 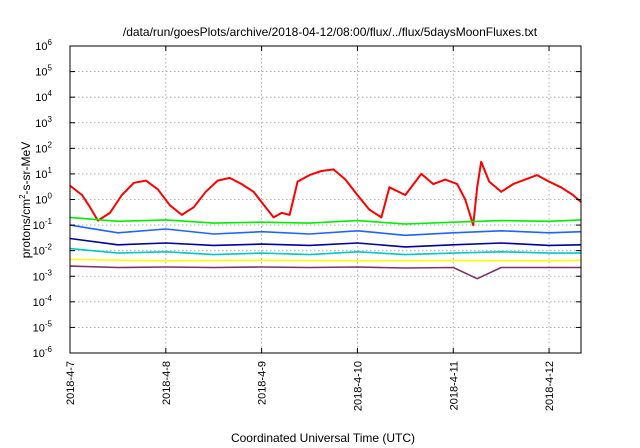 I want to click on y-tick-label: 10², so click(x=43, y=147).